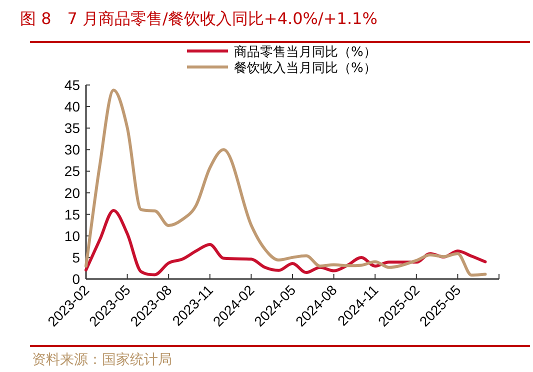 The width and height of the screenshot is (533, 372). What do you see at coordinates (102, 360) in the screenshot?
I see `annotation: 资料来源：国家统计局` at bounding box center [102, 360].